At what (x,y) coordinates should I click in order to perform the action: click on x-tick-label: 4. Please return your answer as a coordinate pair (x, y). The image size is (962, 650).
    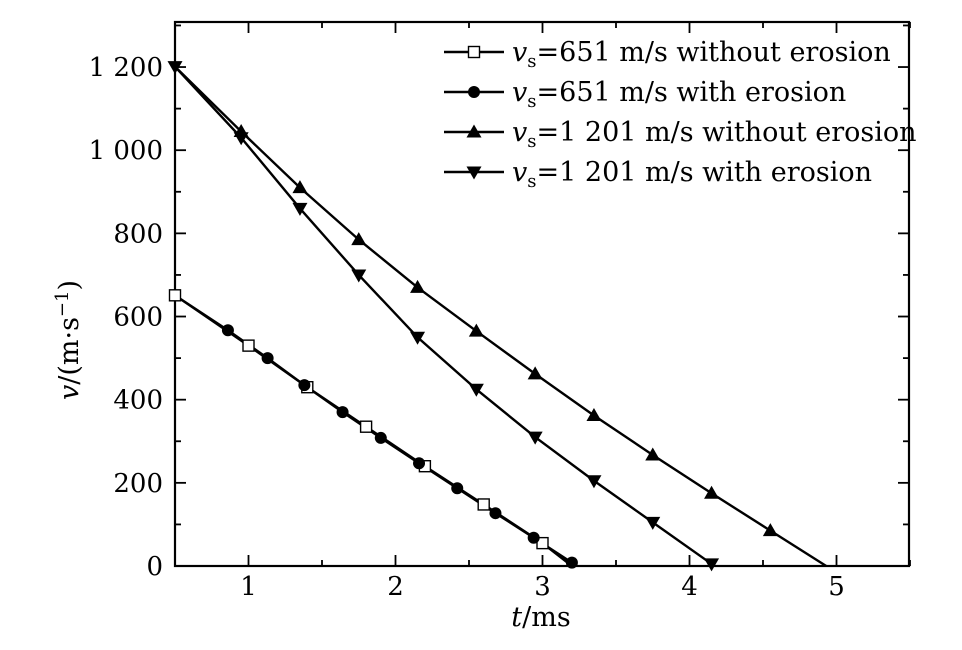
    Looking at the image, I should click on (689, 587).